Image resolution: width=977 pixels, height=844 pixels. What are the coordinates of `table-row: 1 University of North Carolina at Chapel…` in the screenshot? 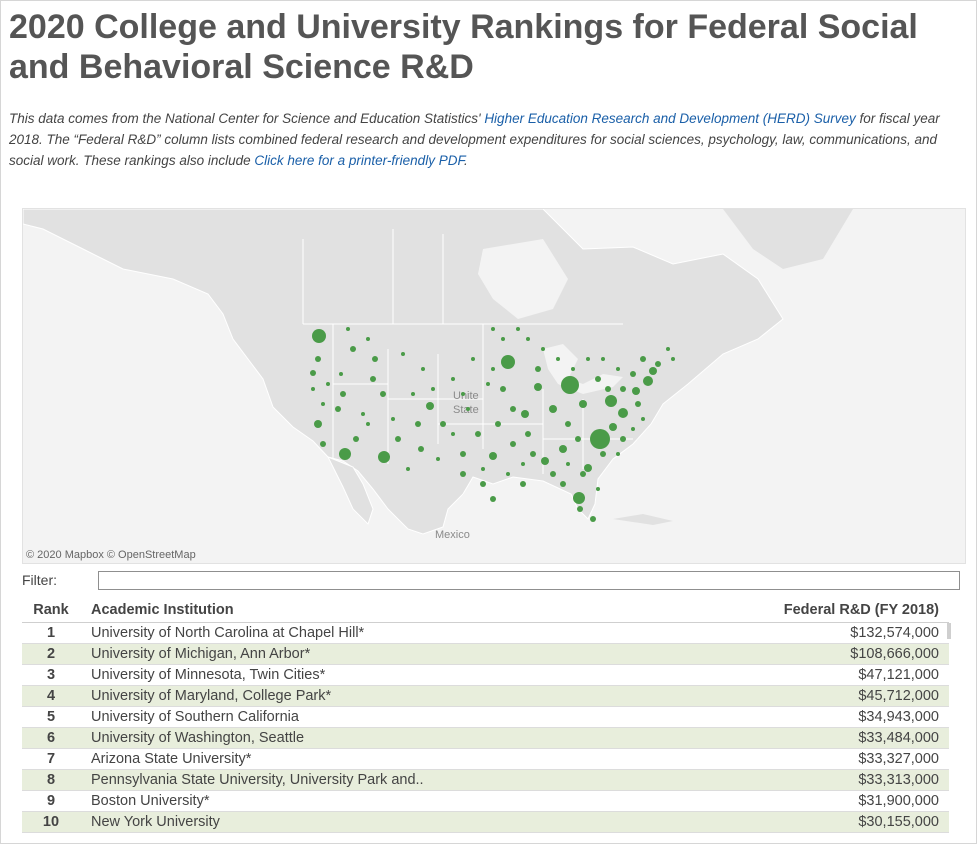 It's located at (485, 633).